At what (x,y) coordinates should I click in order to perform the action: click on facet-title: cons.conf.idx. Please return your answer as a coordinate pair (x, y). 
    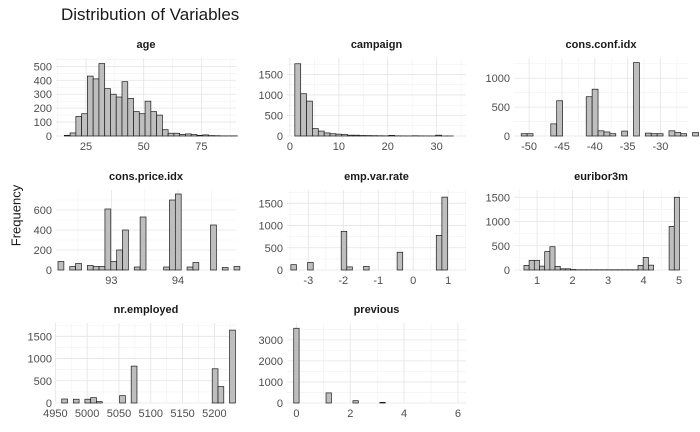
    Looking at the image, I should click on (602, 45).